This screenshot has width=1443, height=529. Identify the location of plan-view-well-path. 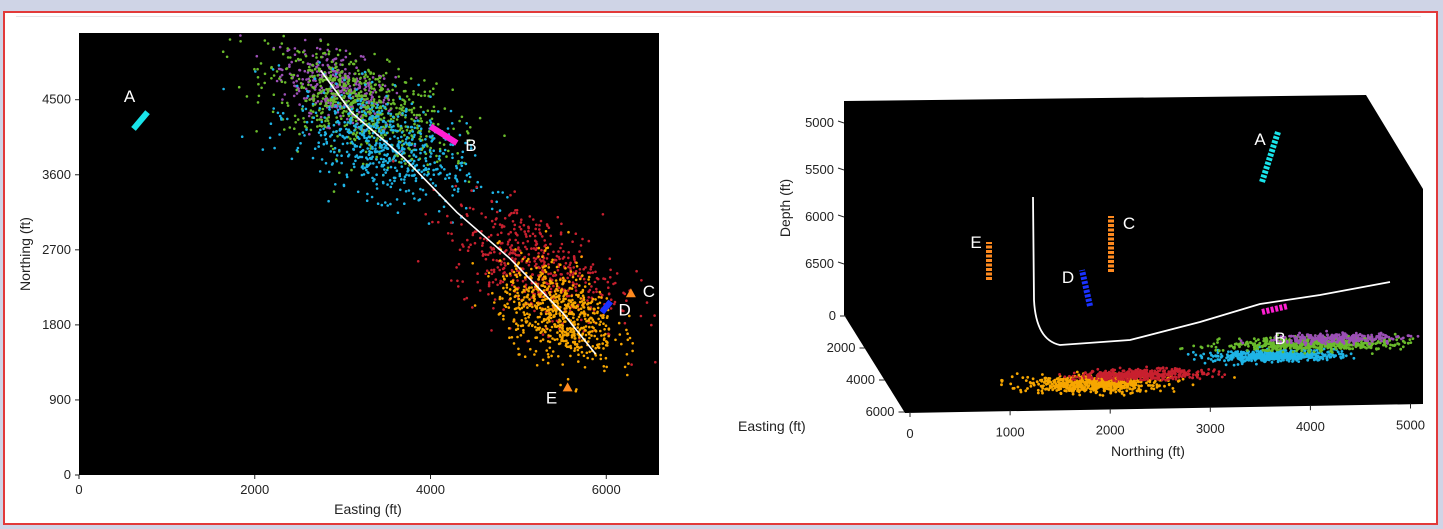
(458, 212).